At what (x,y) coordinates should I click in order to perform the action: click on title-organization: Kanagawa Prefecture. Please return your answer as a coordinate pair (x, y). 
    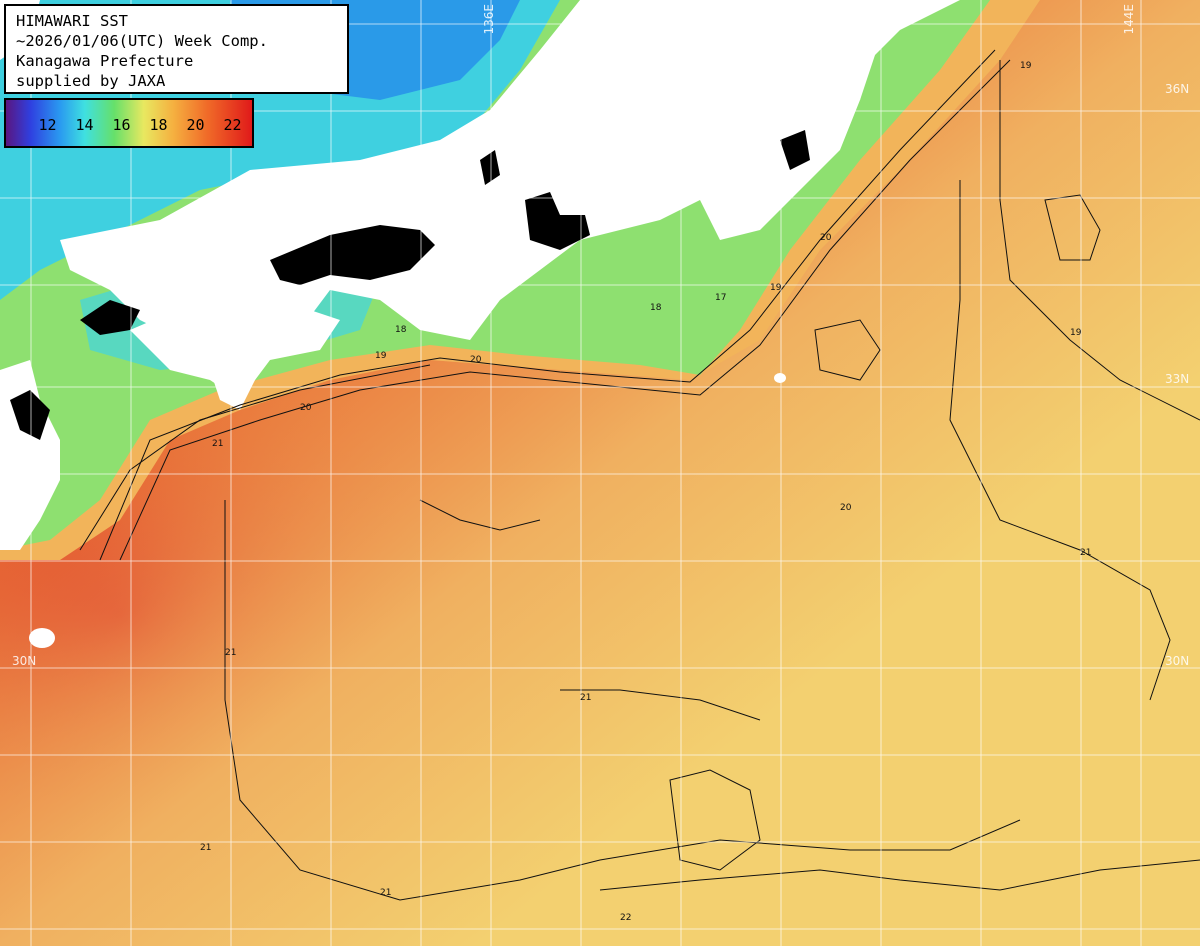
    Looking at the image, I should click on (105, 61).